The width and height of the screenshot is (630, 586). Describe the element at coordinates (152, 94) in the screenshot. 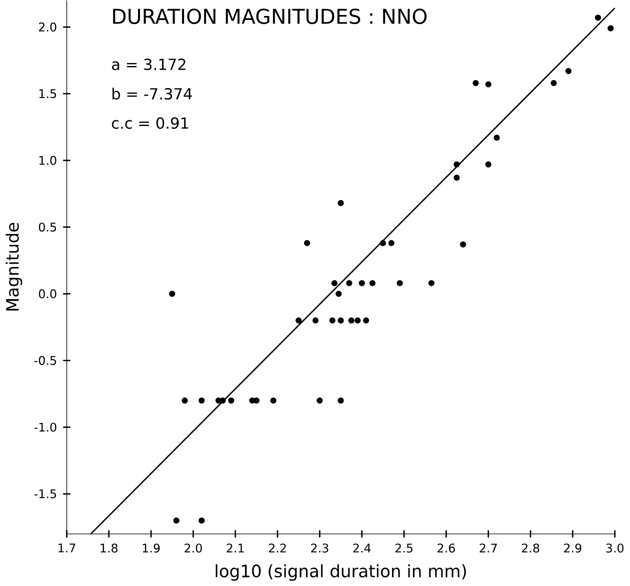

I see `annotation: b = -7.374` at that location.